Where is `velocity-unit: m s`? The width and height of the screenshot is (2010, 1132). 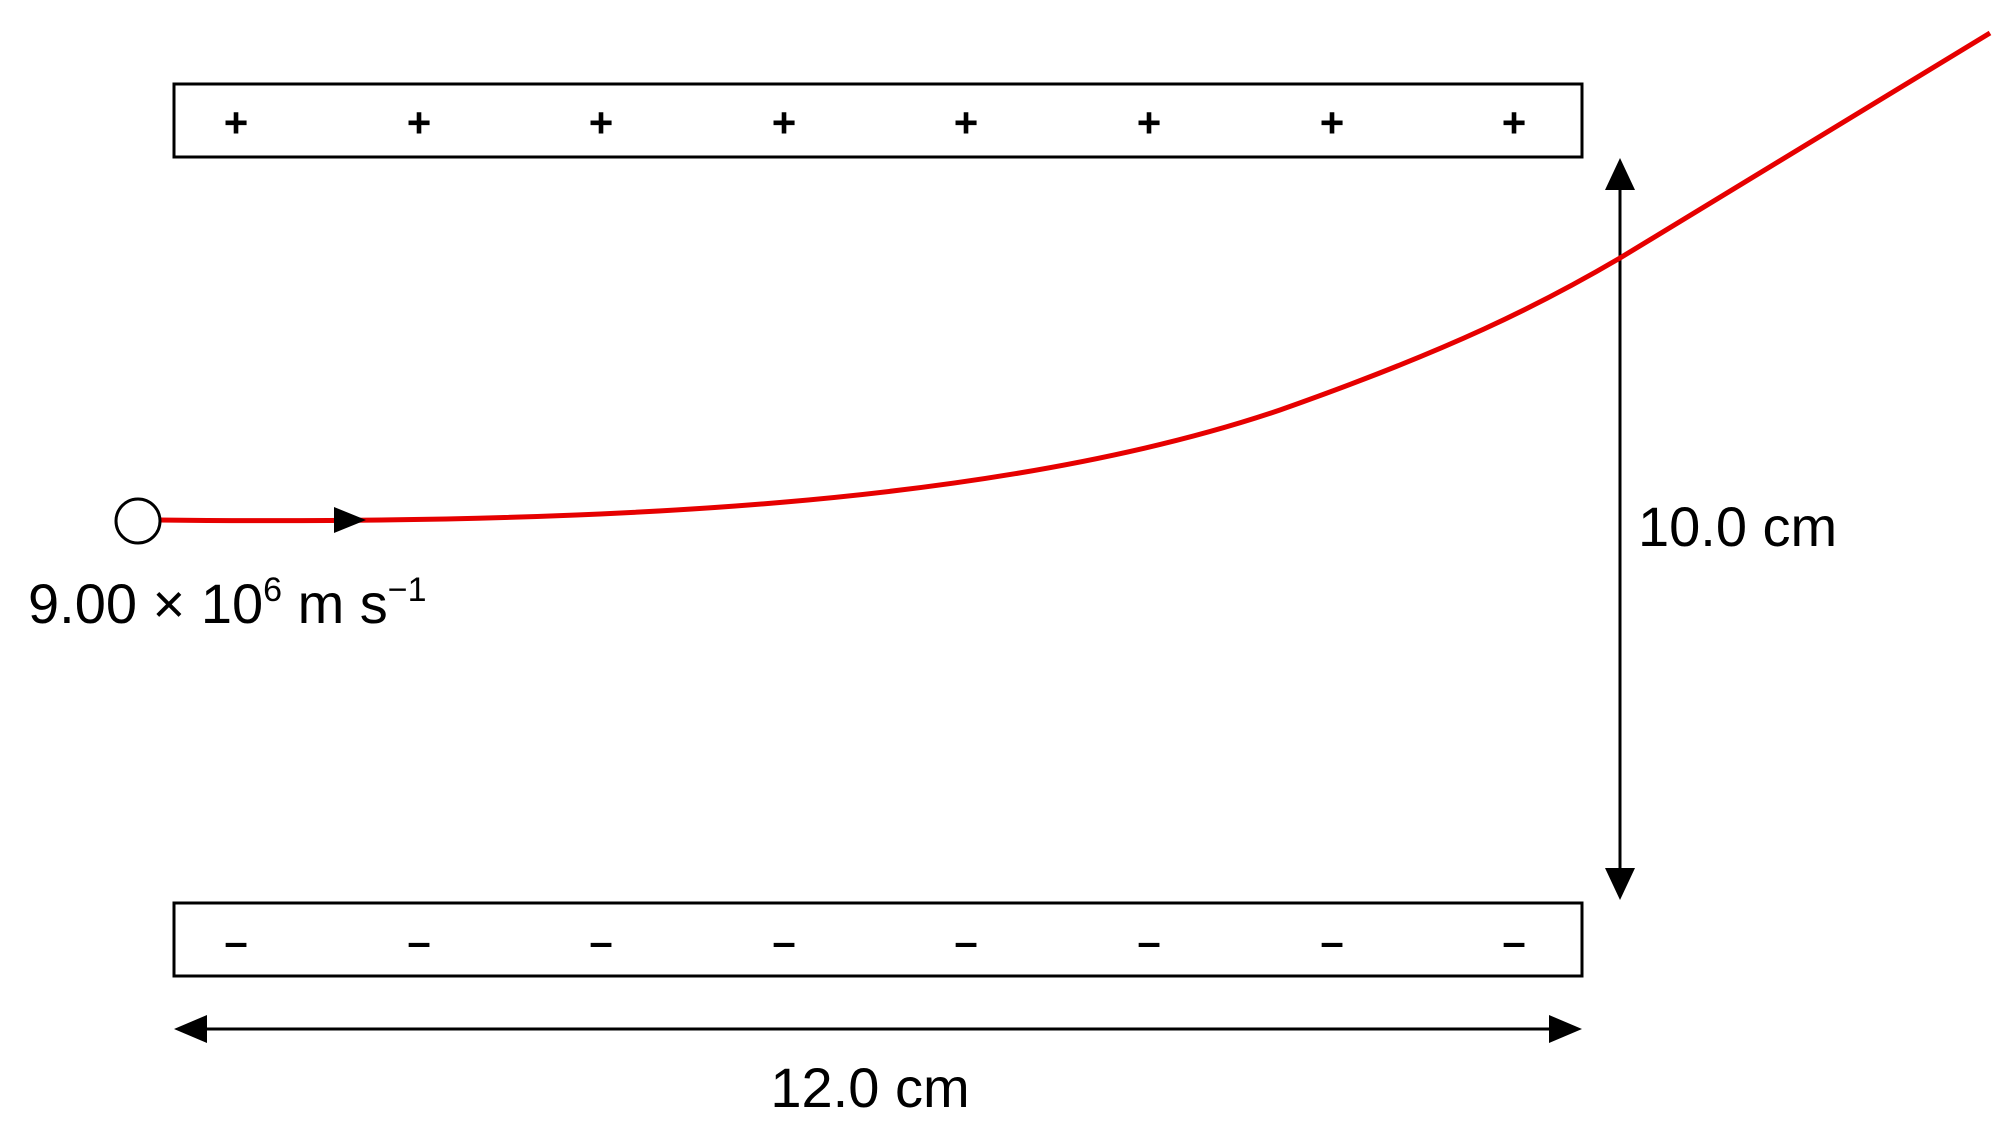 velocity-unit: m s is located at coordinates (335, 603).